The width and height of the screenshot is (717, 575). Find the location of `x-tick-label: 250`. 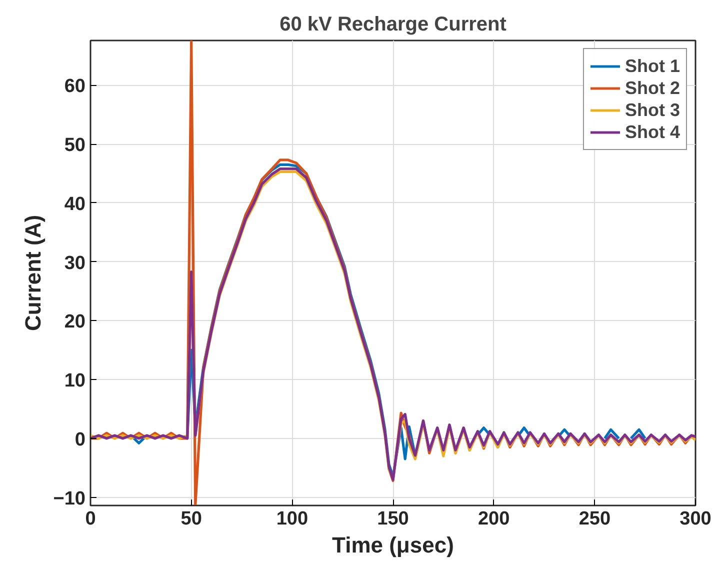

x-tick-label: 250 is located at coordinates (594, 519).